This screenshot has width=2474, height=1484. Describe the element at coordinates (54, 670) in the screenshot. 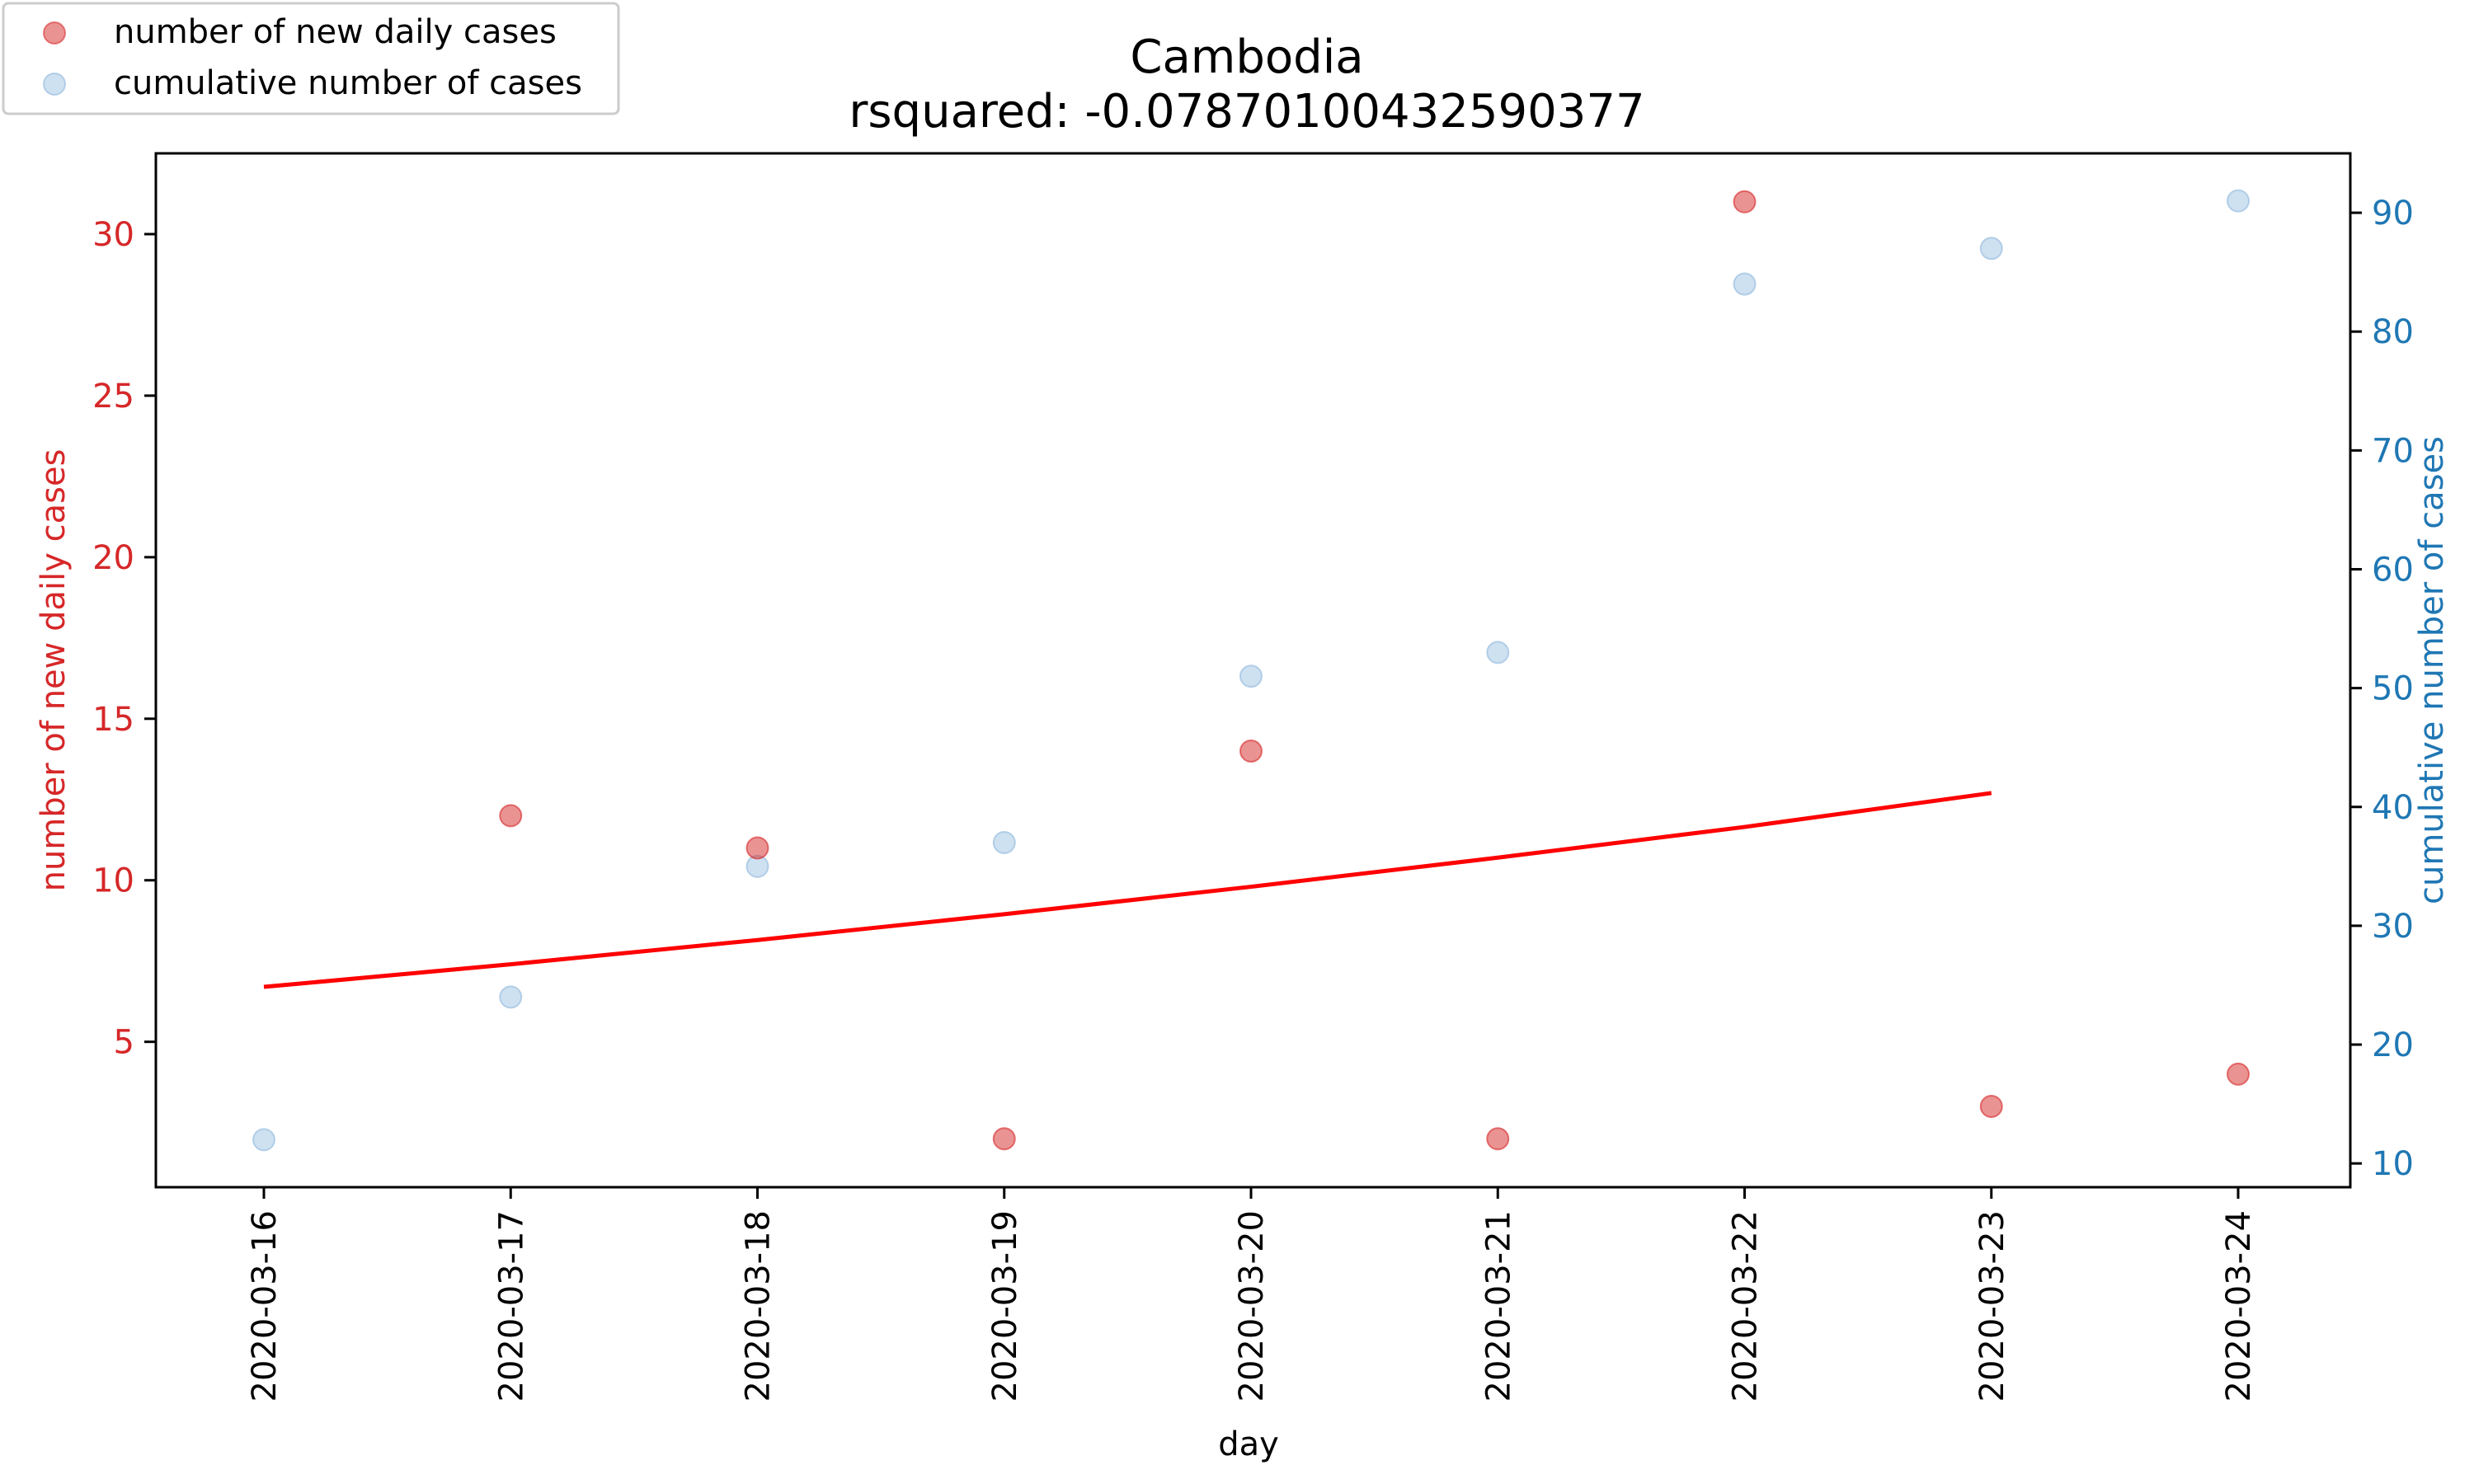

I see `left-y-axis-label: number of new daily cases` at that location.